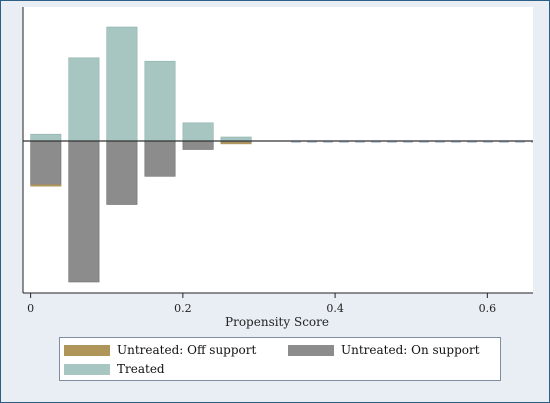  I want to click on legend-swatch-on-support, so click(311, 350).